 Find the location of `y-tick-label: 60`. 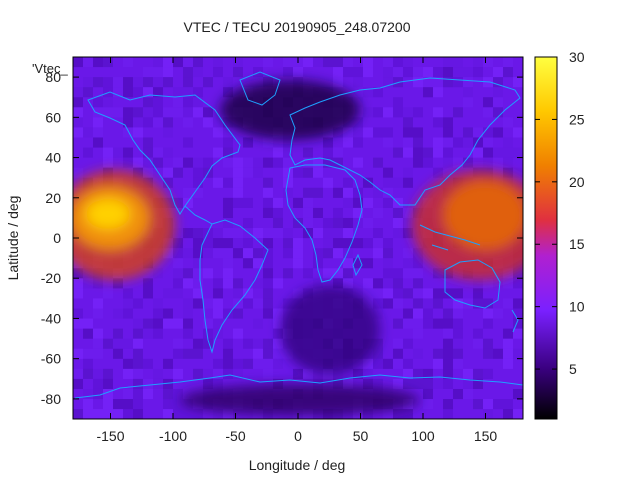

y-tick-label: 60 is located at coordinates (53, 117).